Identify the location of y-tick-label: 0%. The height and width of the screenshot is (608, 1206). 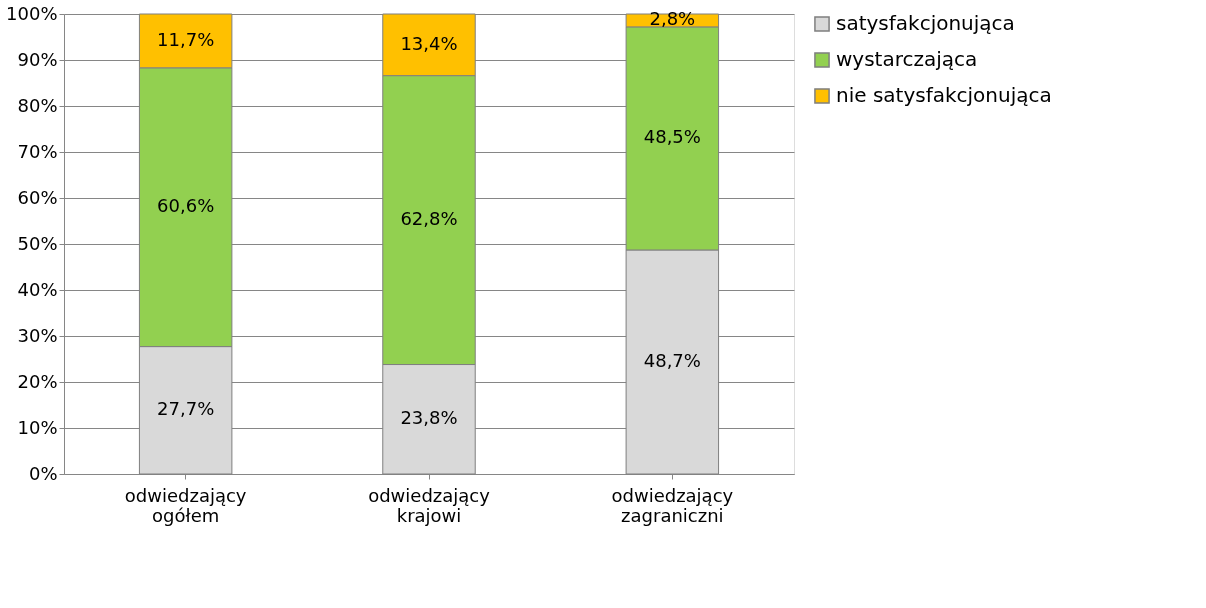
(43, 473).